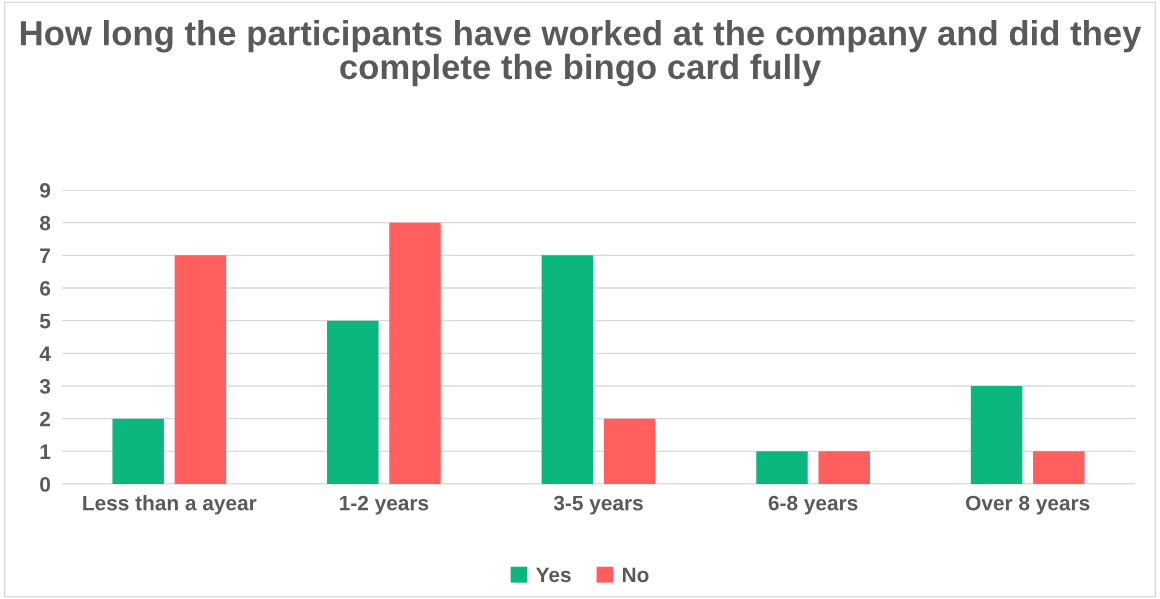 The width and height of the screenshot is (1160, 599). I want to click on y-tick-label: 8, so click(45, 223).